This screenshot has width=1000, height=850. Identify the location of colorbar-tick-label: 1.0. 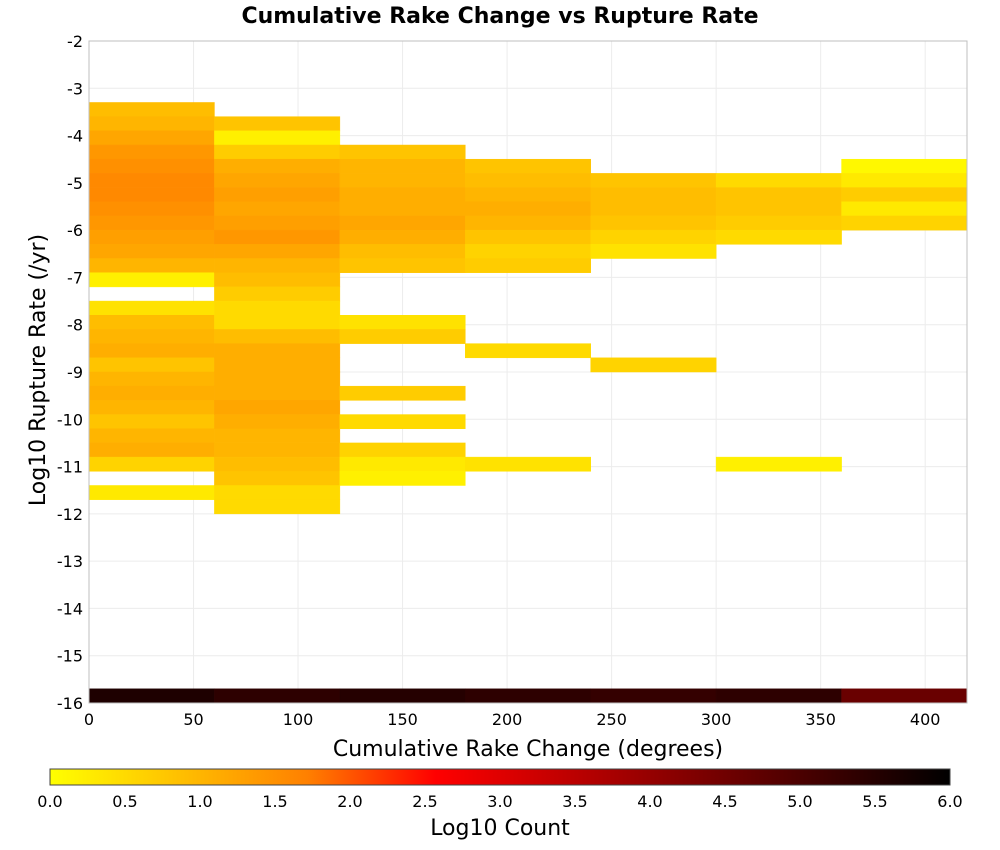
(199, 801).